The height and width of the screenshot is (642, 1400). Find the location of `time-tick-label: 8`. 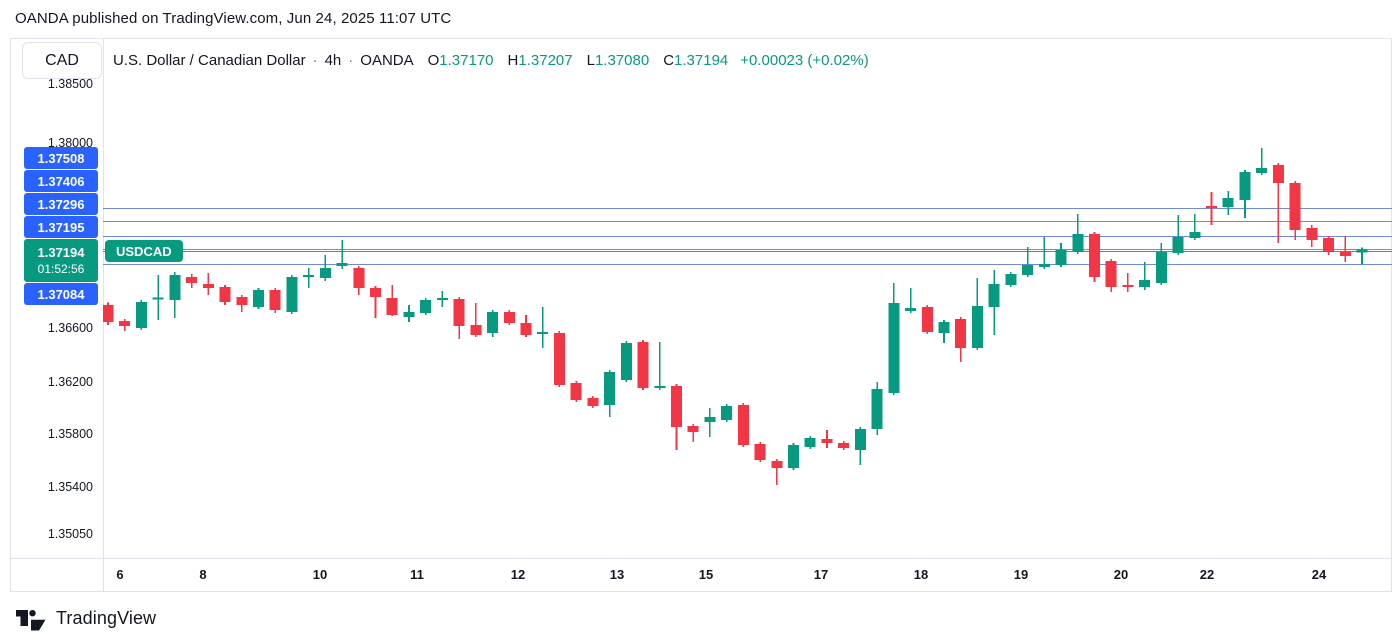

time-tick-label: 8 is located at coordinates (203, 574).